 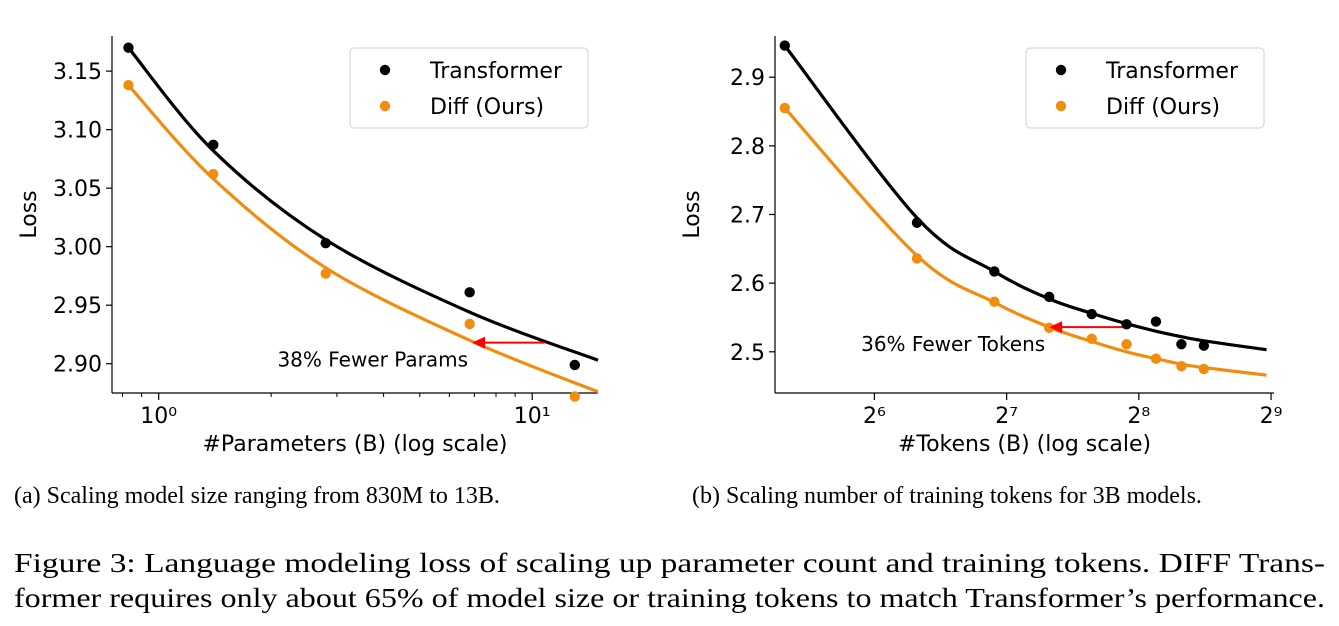 I want to click on x-tick-label: 2⁹, so click(x=1271, y=416).